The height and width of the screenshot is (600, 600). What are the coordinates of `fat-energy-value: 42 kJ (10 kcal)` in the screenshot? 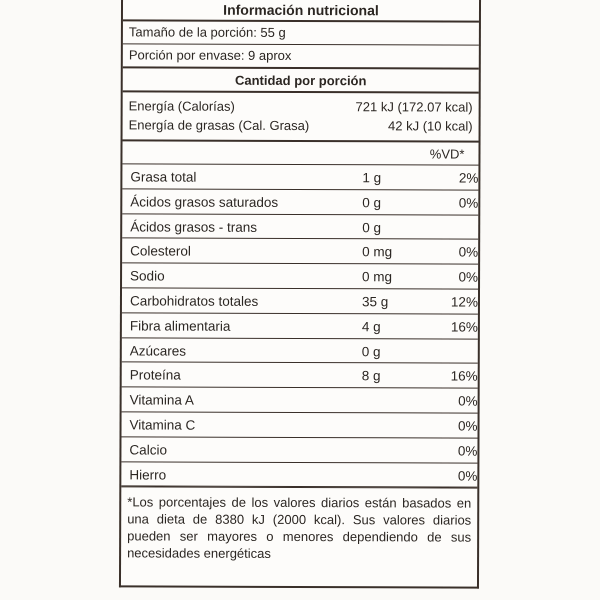 It's located at (430, 126).